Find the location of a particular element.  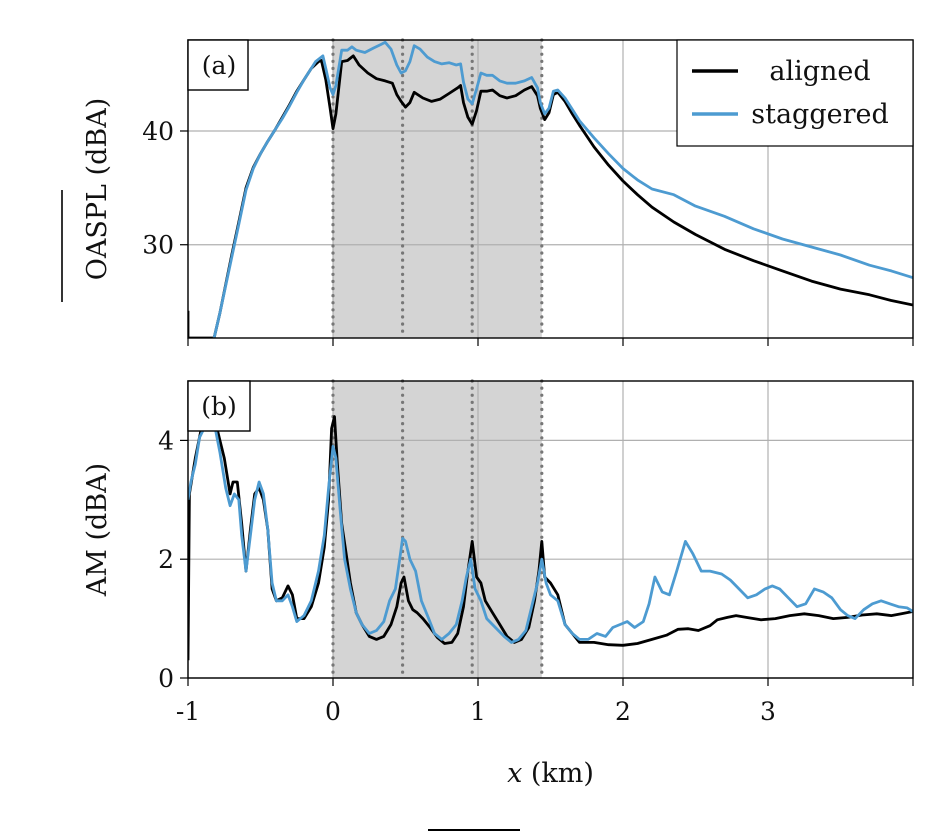

y-tick-label: 30 is located at coordinates (158, 245).